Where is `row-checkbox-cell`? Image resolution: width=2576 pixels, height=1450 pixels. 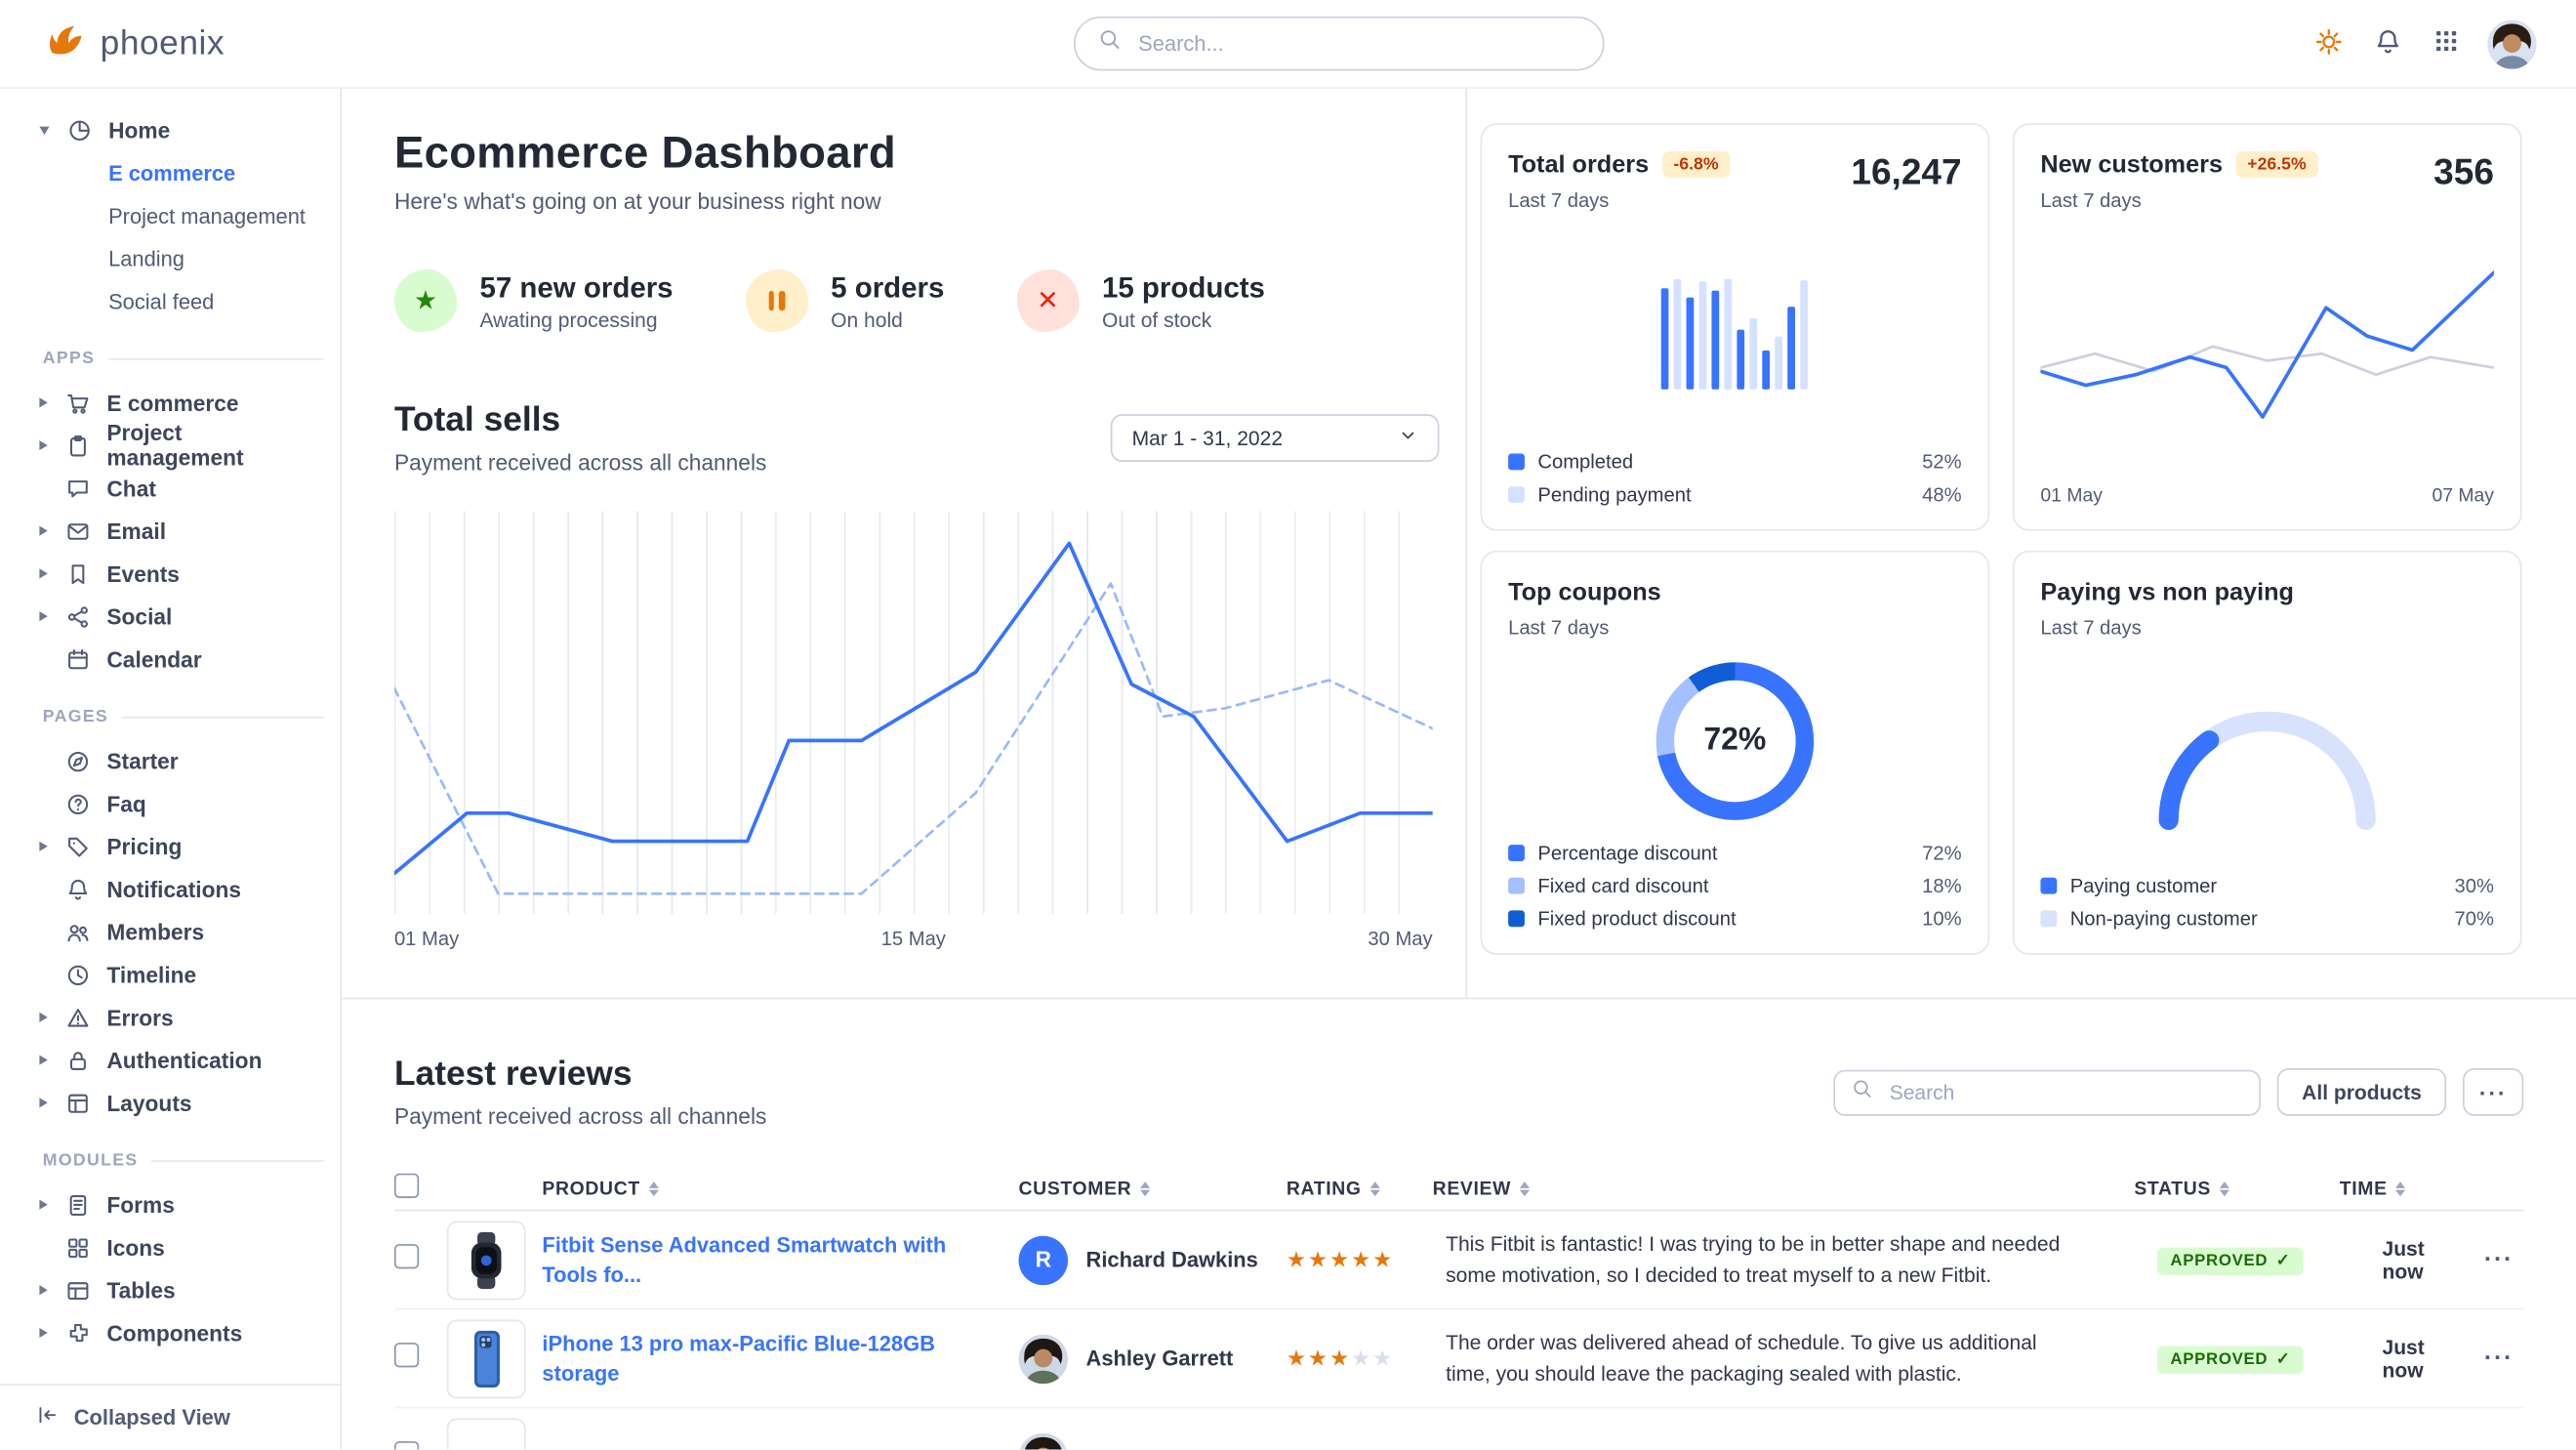
row-checkbox-cell is located at coordinates (420, 1445).